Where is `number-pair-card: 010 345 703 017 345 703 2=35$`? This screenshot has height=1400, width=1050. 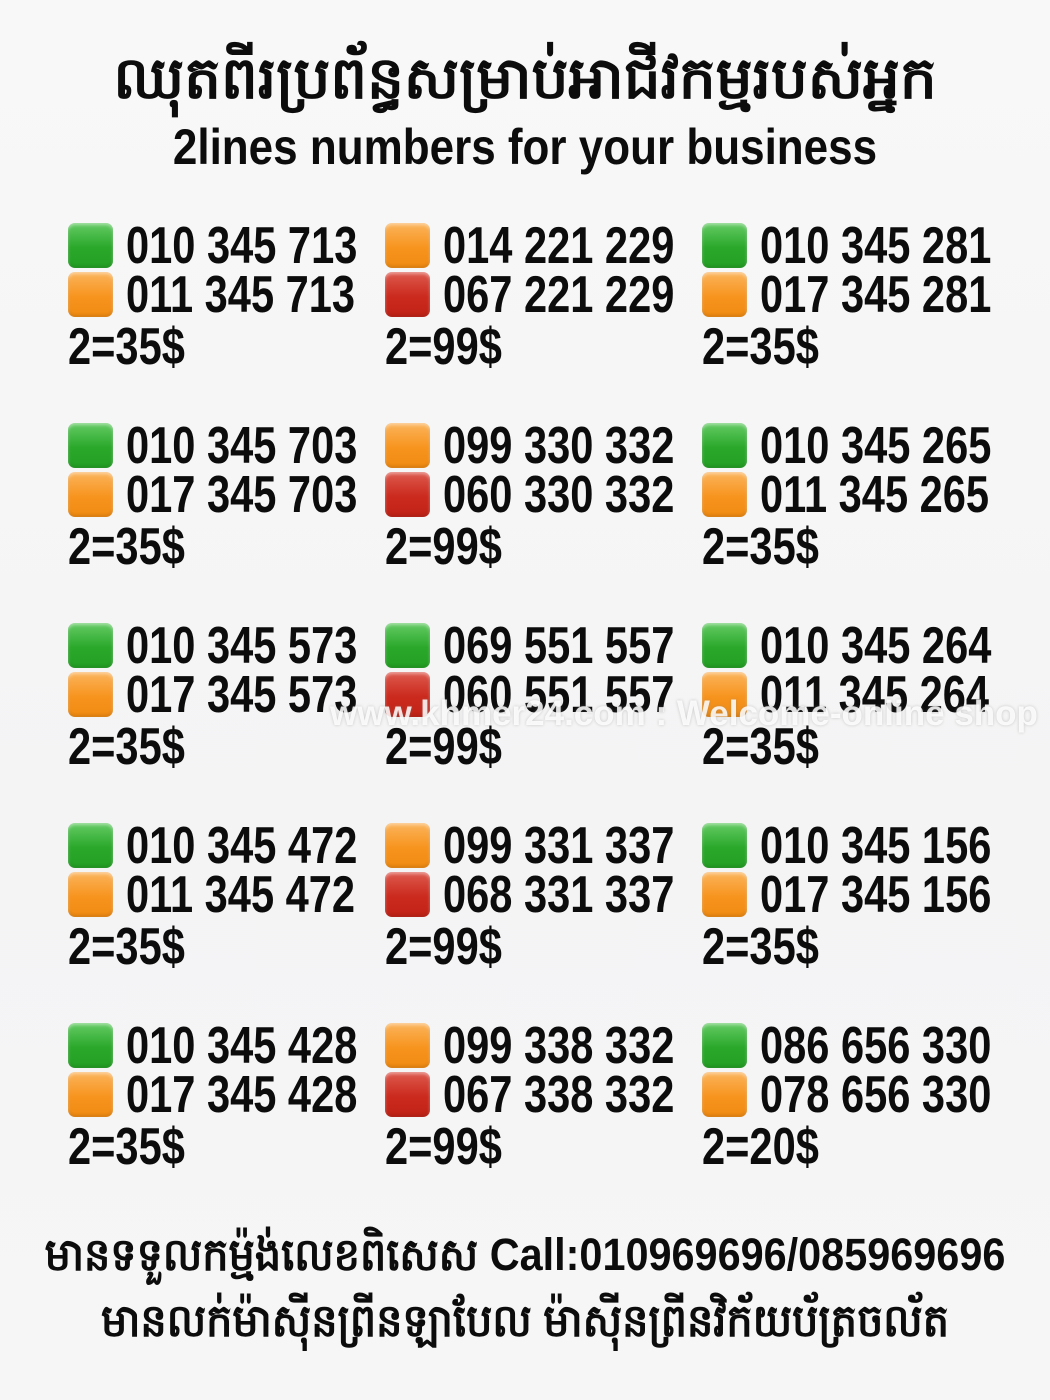
number-pair-card: 010 345 703 017 345 703 2=35$ is located at coordinates (226, 496).